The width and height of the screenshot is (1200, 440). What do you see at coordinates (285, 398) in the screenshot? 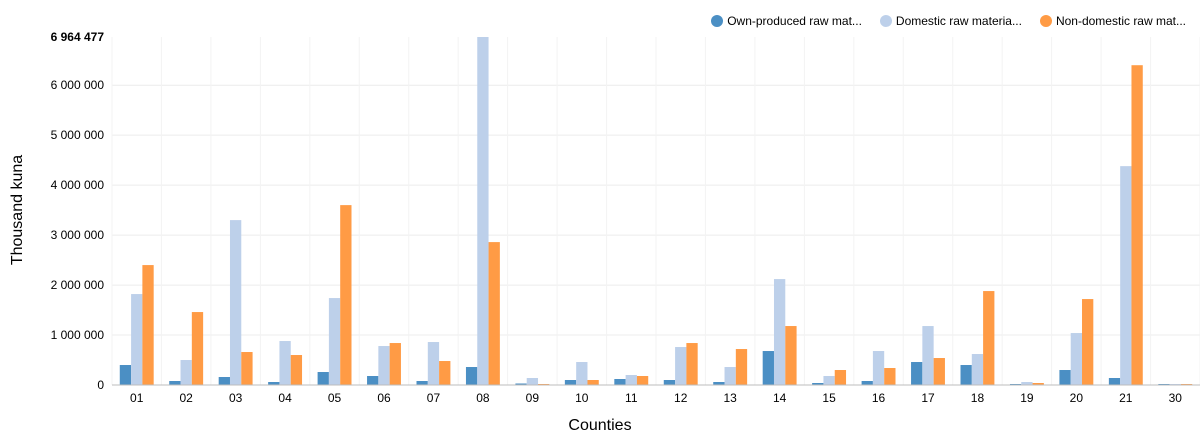
I see `x-tick-label: 04` at bounding box center [285, 398].